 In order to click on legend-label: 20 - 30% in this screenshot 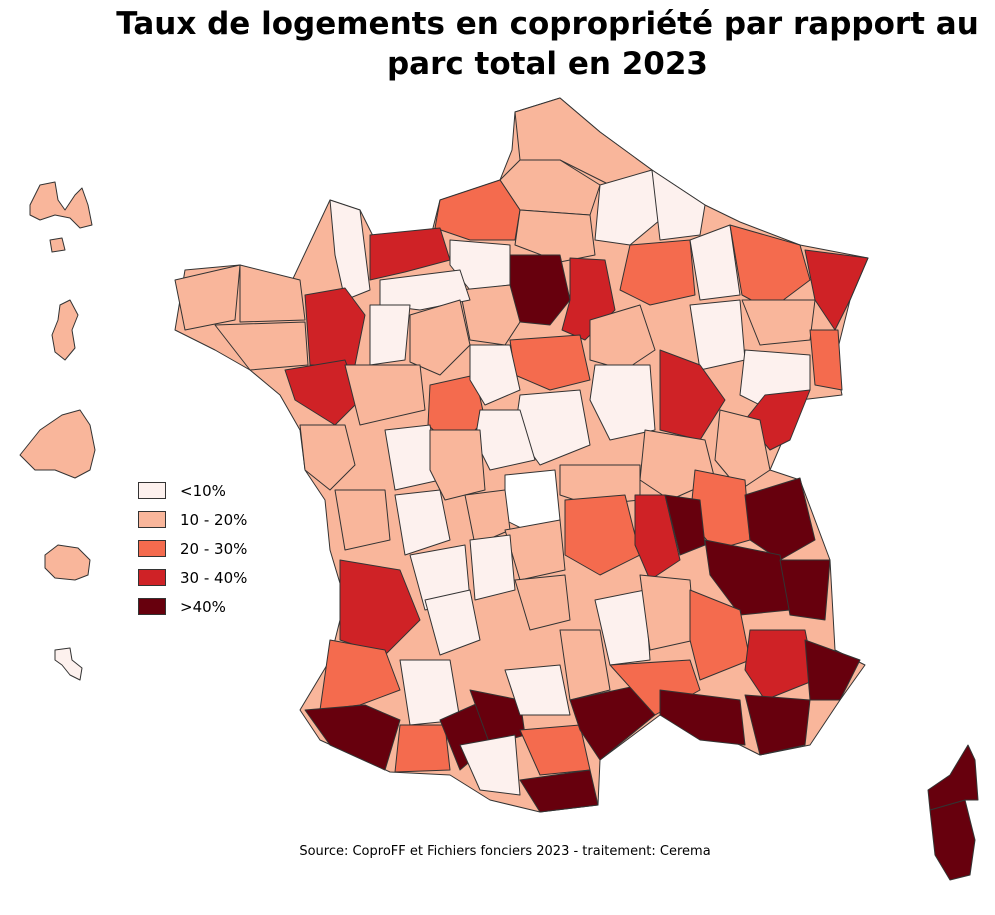, I will do `click(214, 548)`.